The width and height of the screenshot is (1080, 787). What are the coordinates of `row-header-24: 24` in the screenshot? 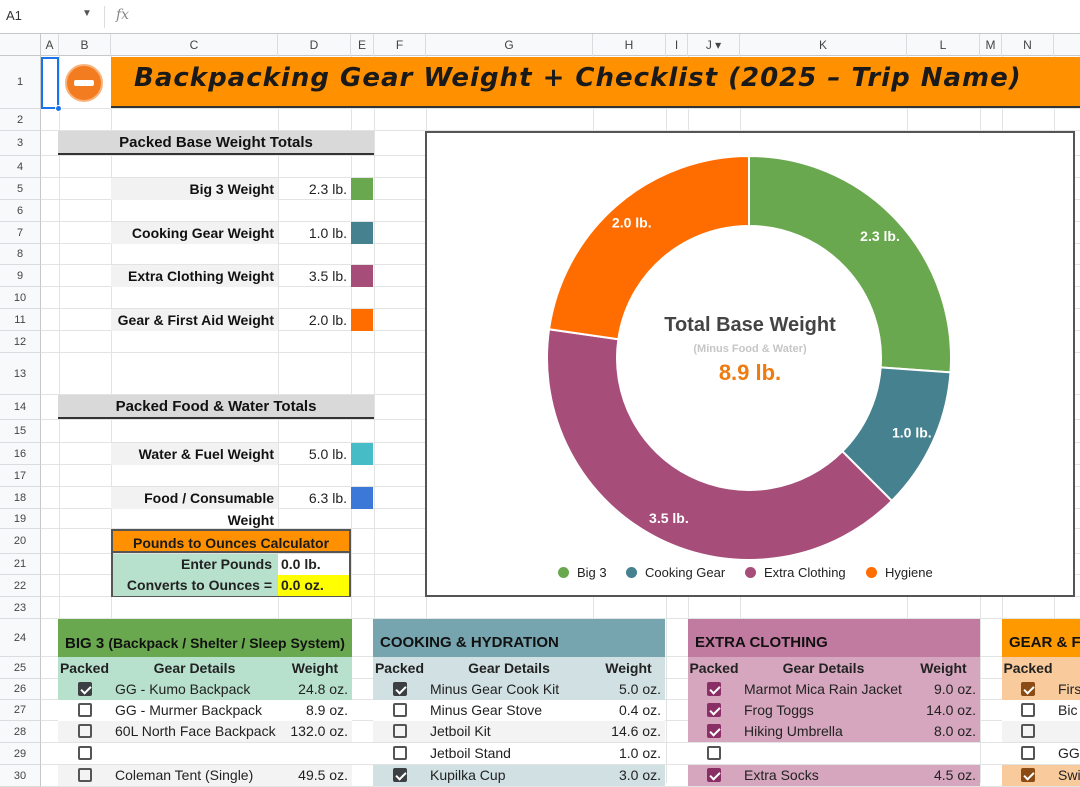 It's located at (20, 638).